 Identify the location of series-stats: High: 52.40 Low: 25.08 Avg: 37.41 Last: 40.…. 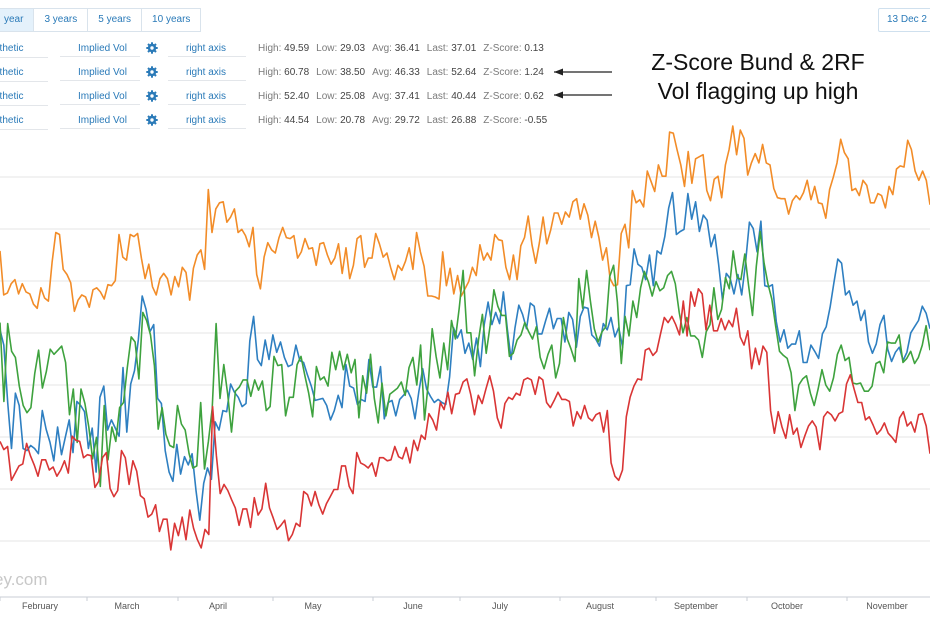
(404, 96).